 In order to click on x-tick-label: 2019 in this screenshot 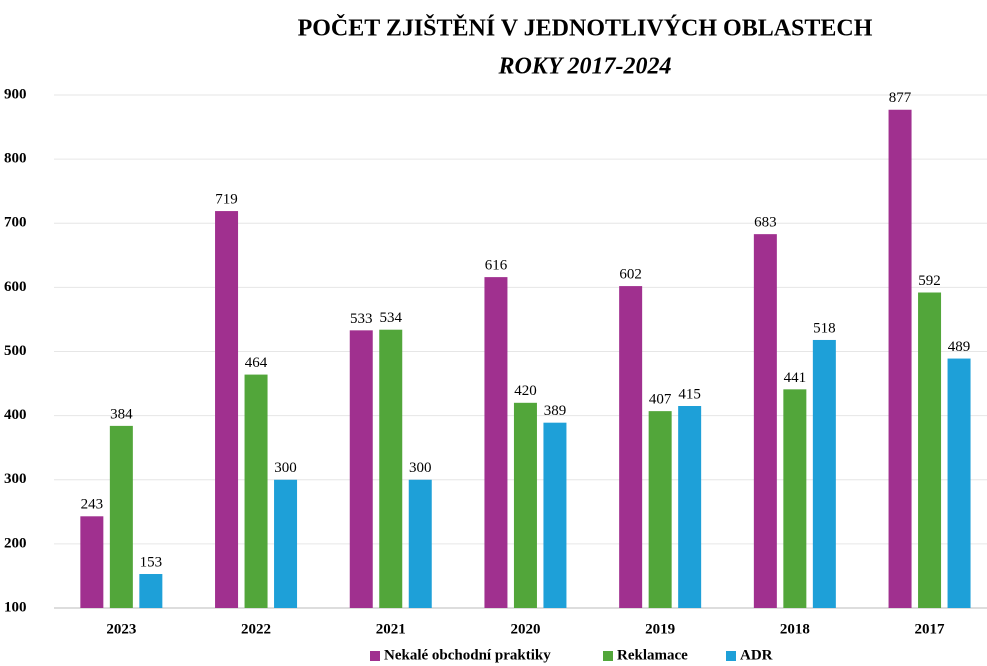, I will do `click(660, 629)`.